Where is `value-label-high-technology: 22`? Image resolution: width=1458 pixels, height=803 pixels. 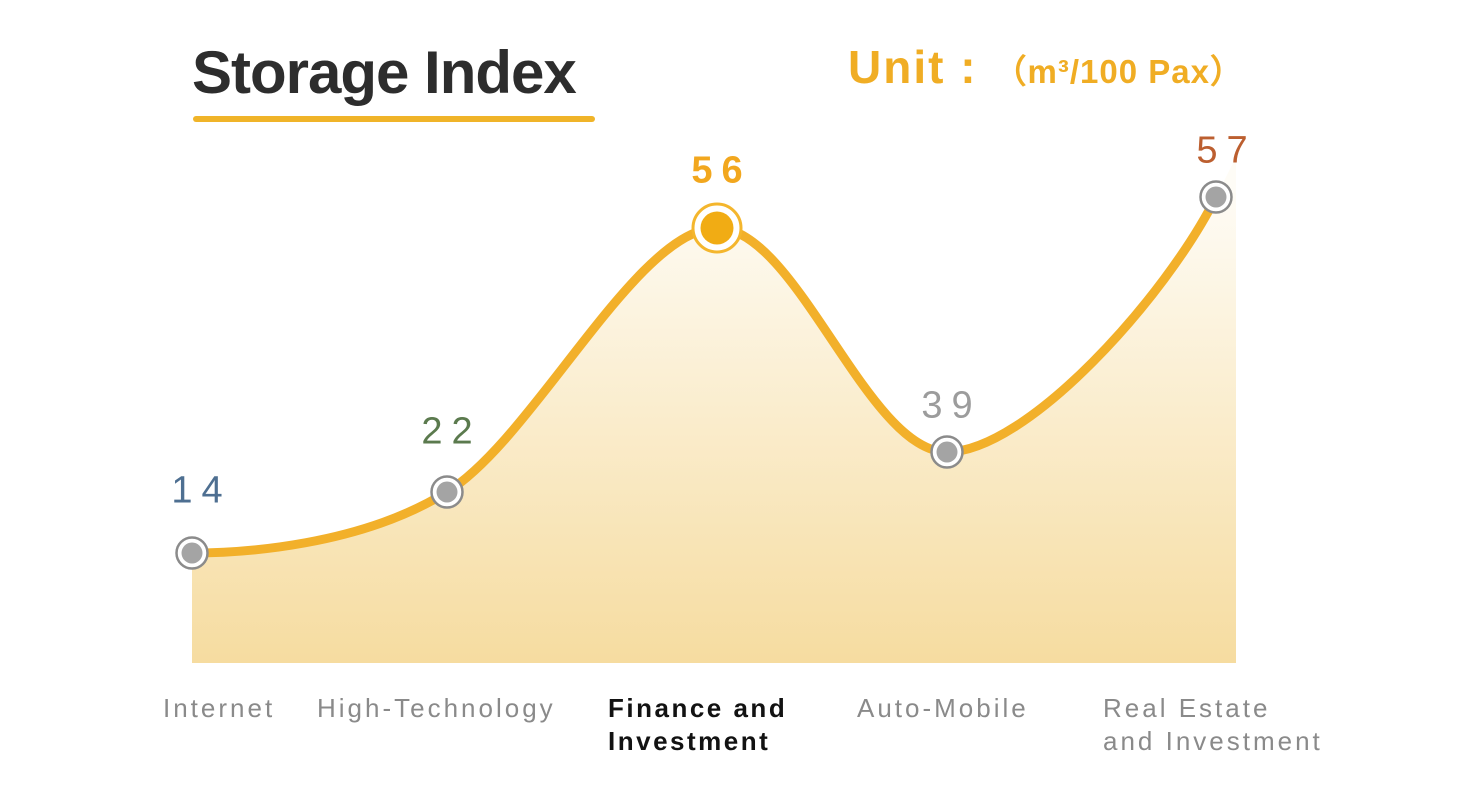
value-label-high-technology: 22 is located at coordinates (451, 431).